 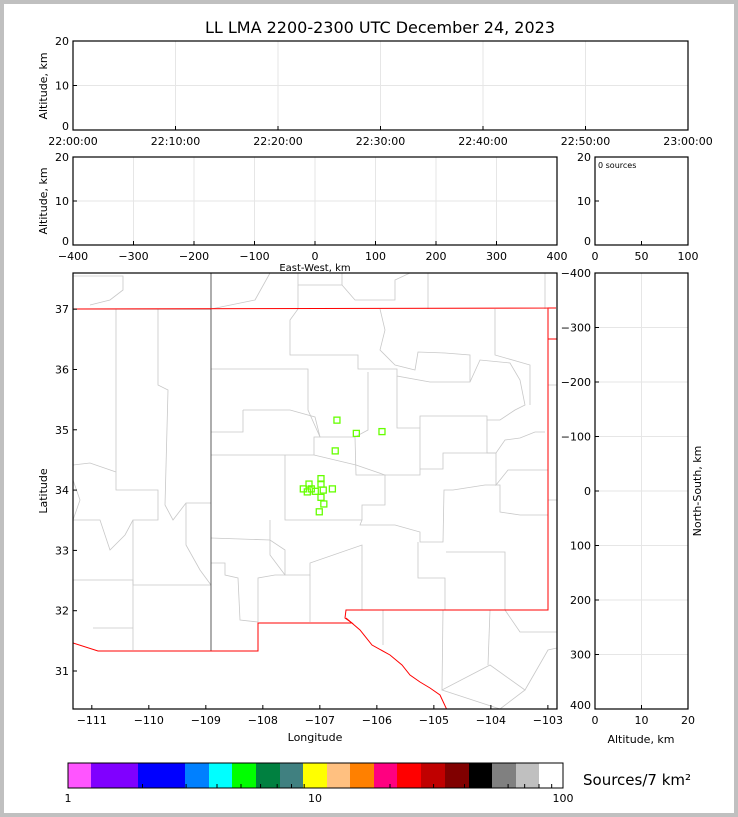 What do you see at coordinates (436, 256) in the screenshot?
I see `x-tick-label: 200` at bounding box center [436, 256].